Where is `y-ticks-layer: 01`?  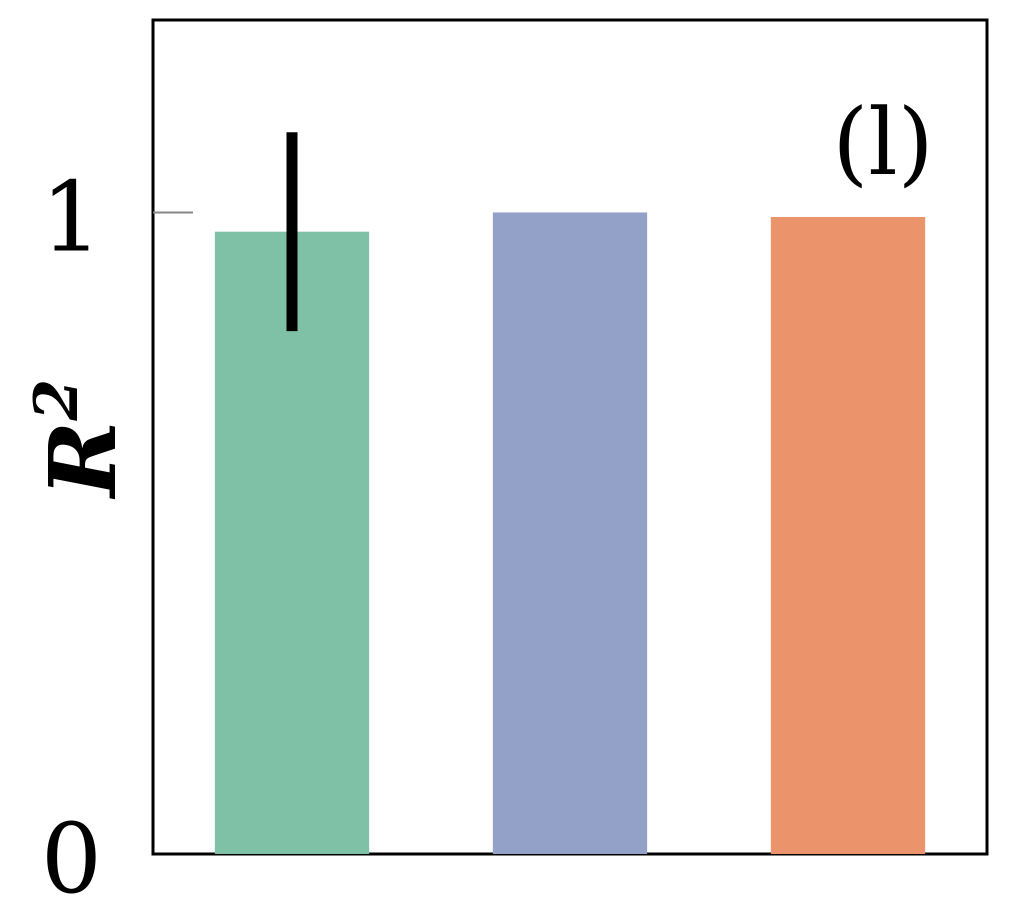 y-ticks-layer: 01 is located at coordinates (117, 535).